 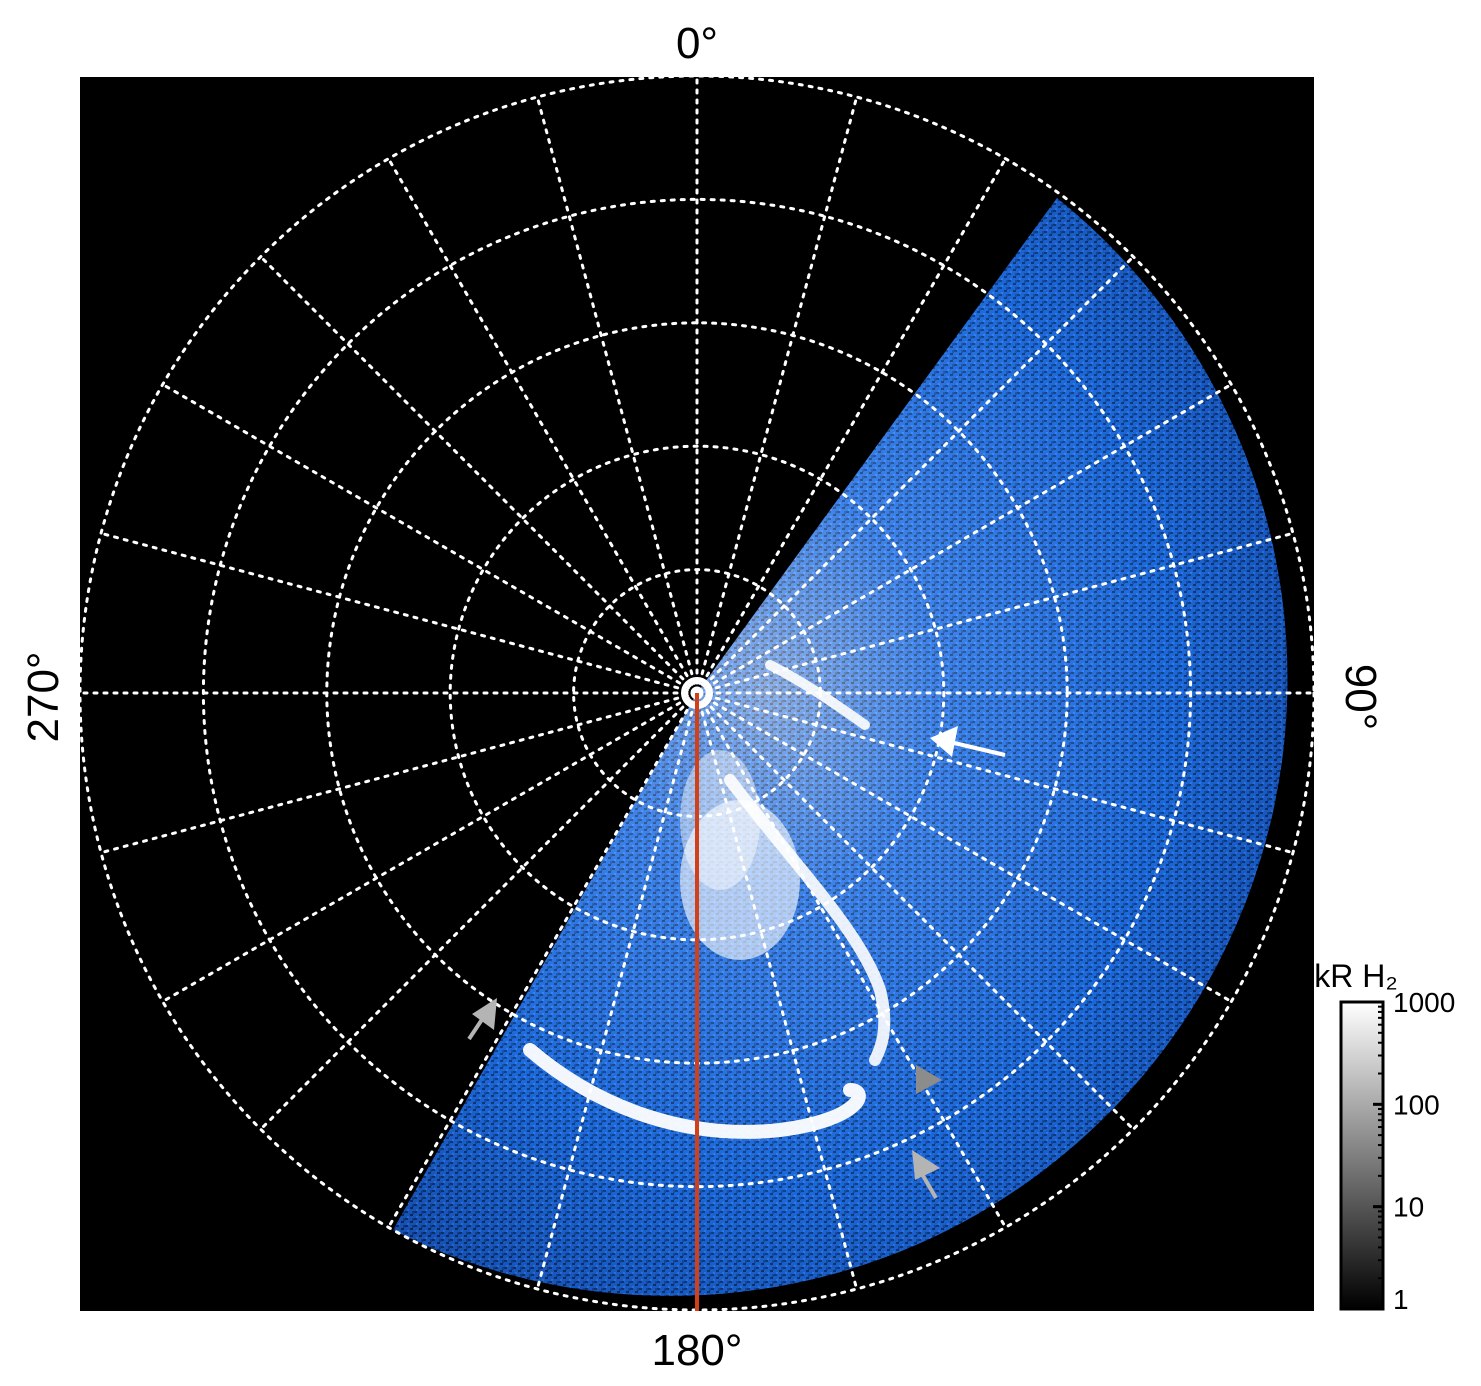 I want to click on colorbar-tick-label: 1000, so click(x=1424, y=1002).